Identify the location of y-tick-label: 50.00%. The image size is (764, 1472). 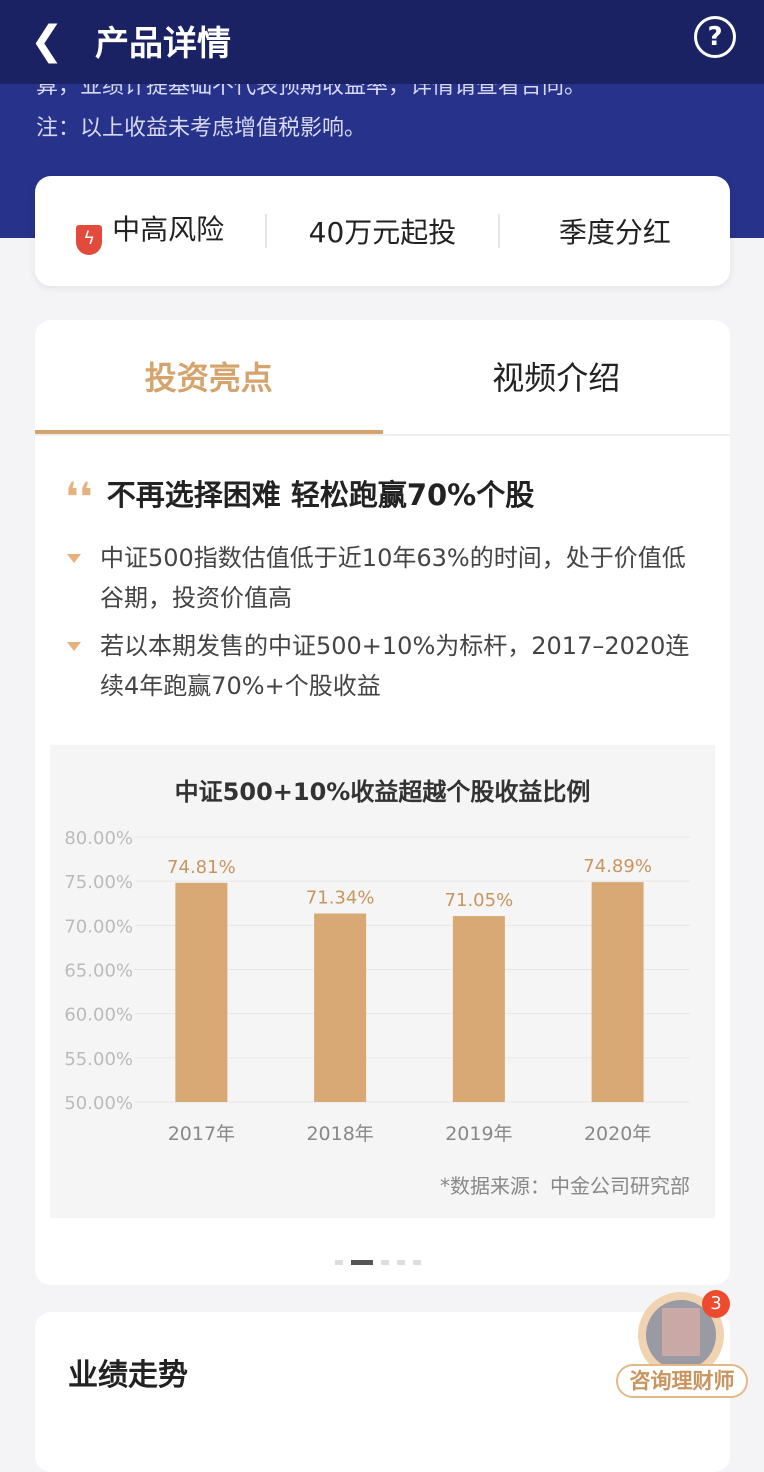
(98, 1103).